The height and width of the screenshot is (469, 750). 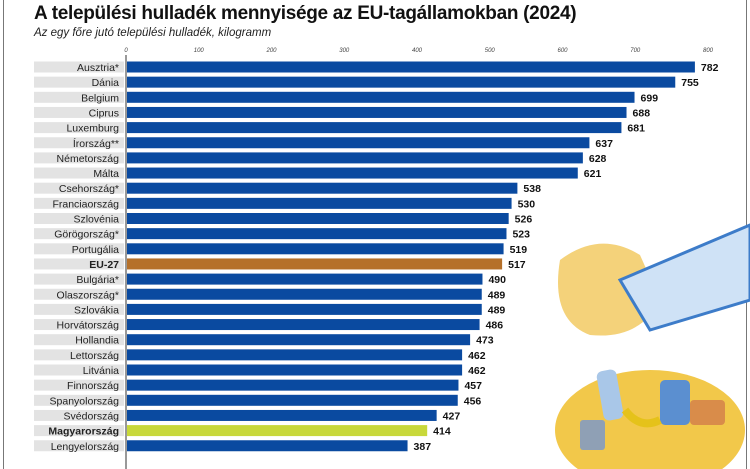 What do you see at coordinates (604, 144) in the screenshot?
I see `value-label: 637` at bounding box center [604, 144].